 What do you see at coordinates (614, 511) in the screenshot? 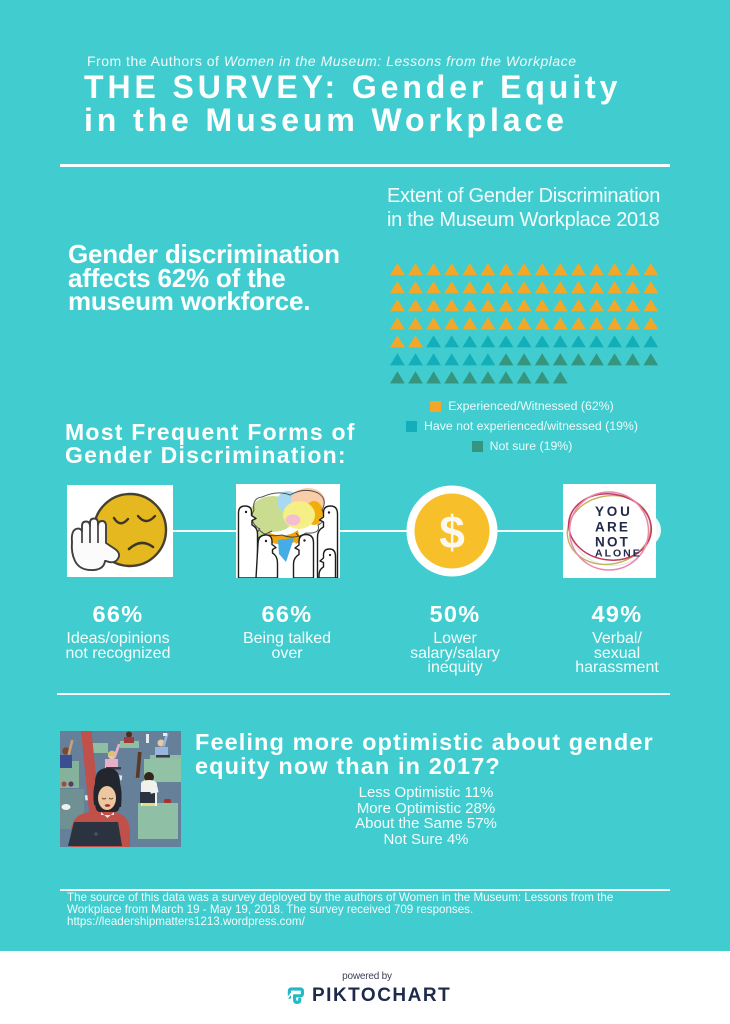
I see `svg-text: YOU` at bounding box center [614, 511].